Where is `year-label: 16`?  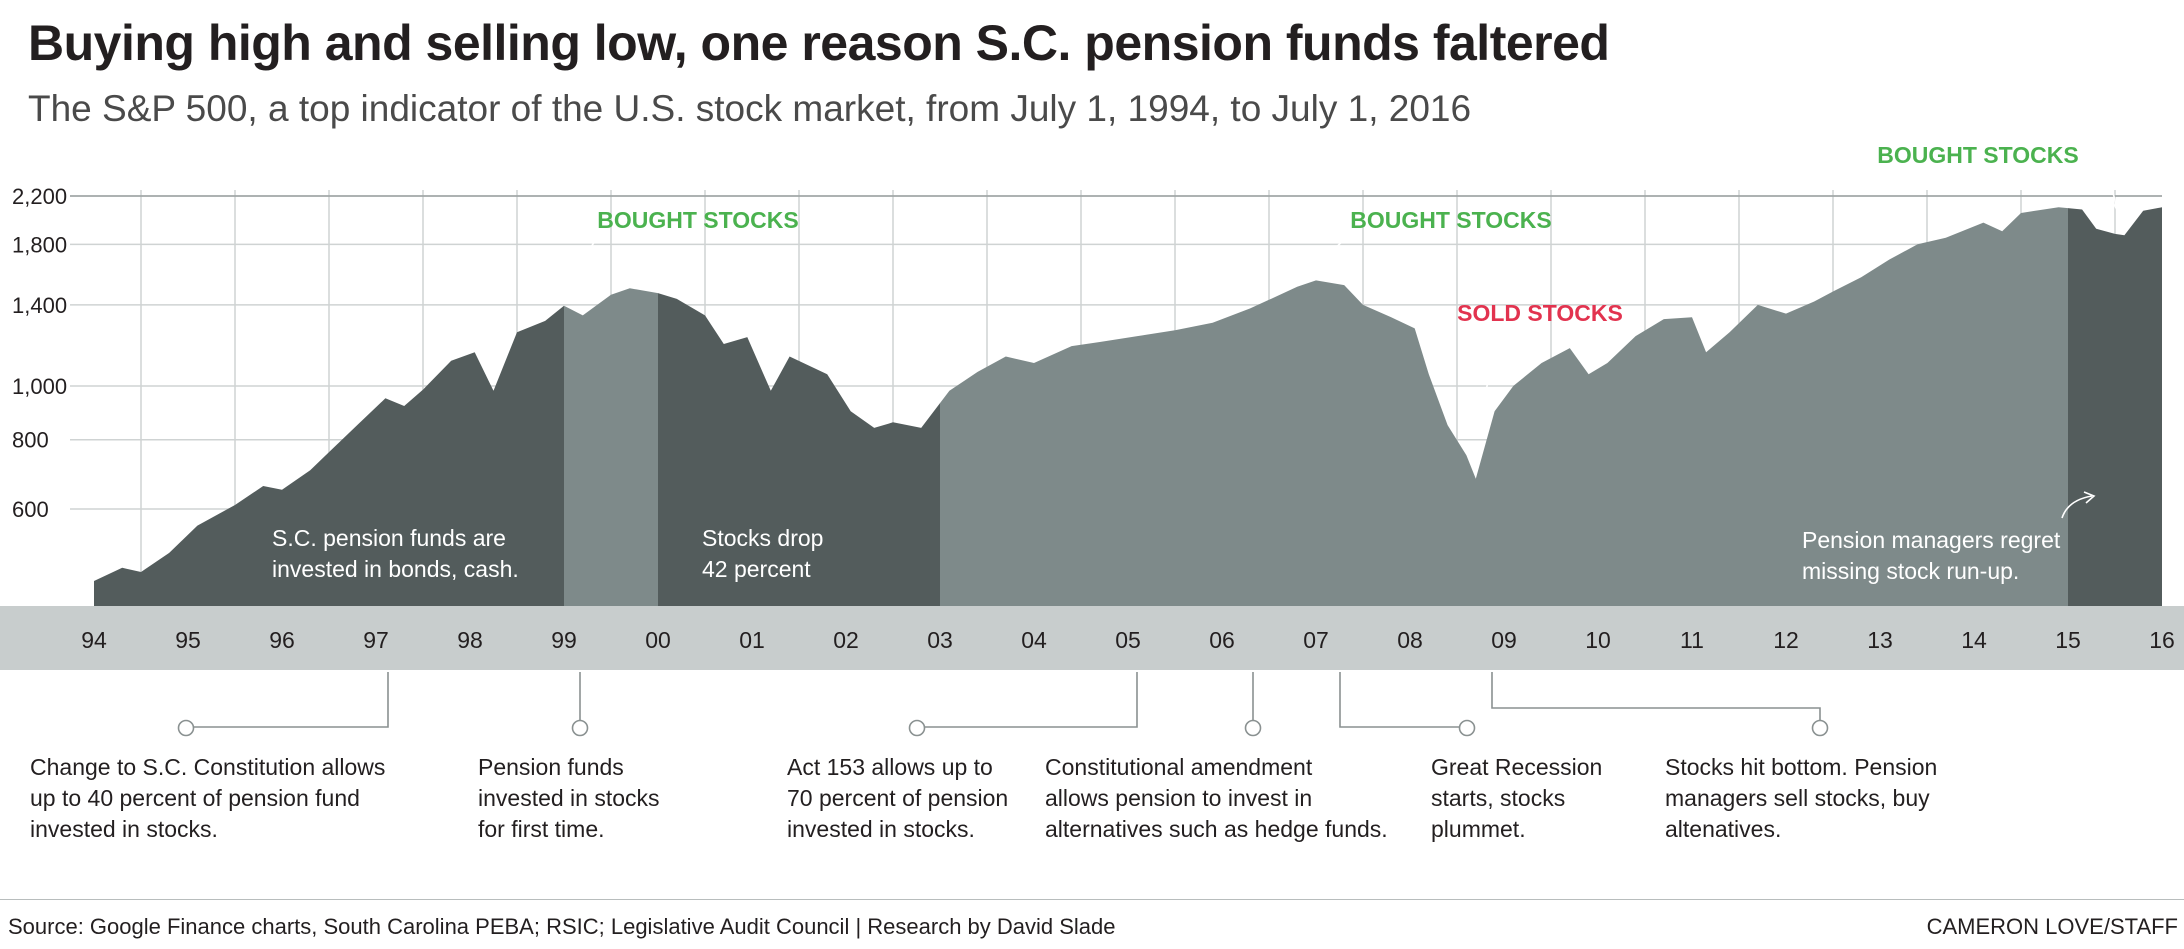
year-label: 16 is located at coordinates (2162, 640).